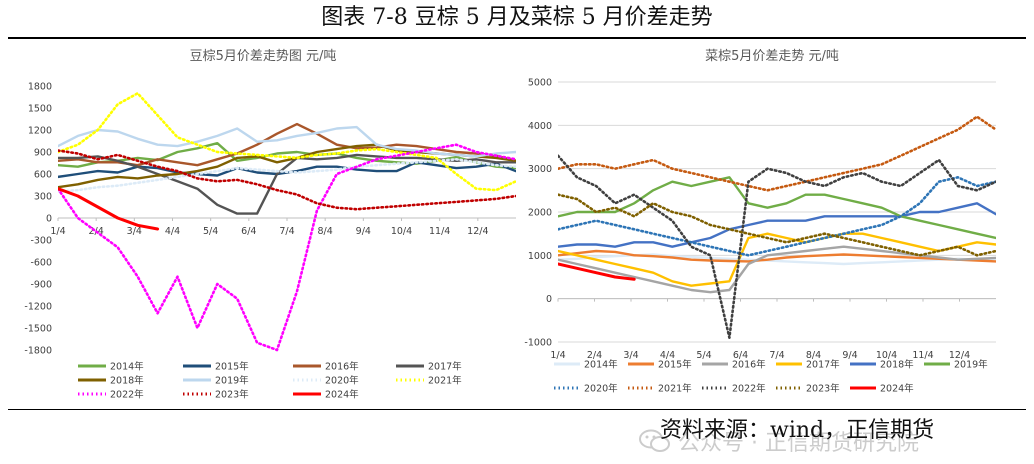 This screenshot has width=1034, height=464. What do you see at coordinates (538, 343) in the screenshot?
I see `y-tick-label: -1000` at bounding box center [538, 343].